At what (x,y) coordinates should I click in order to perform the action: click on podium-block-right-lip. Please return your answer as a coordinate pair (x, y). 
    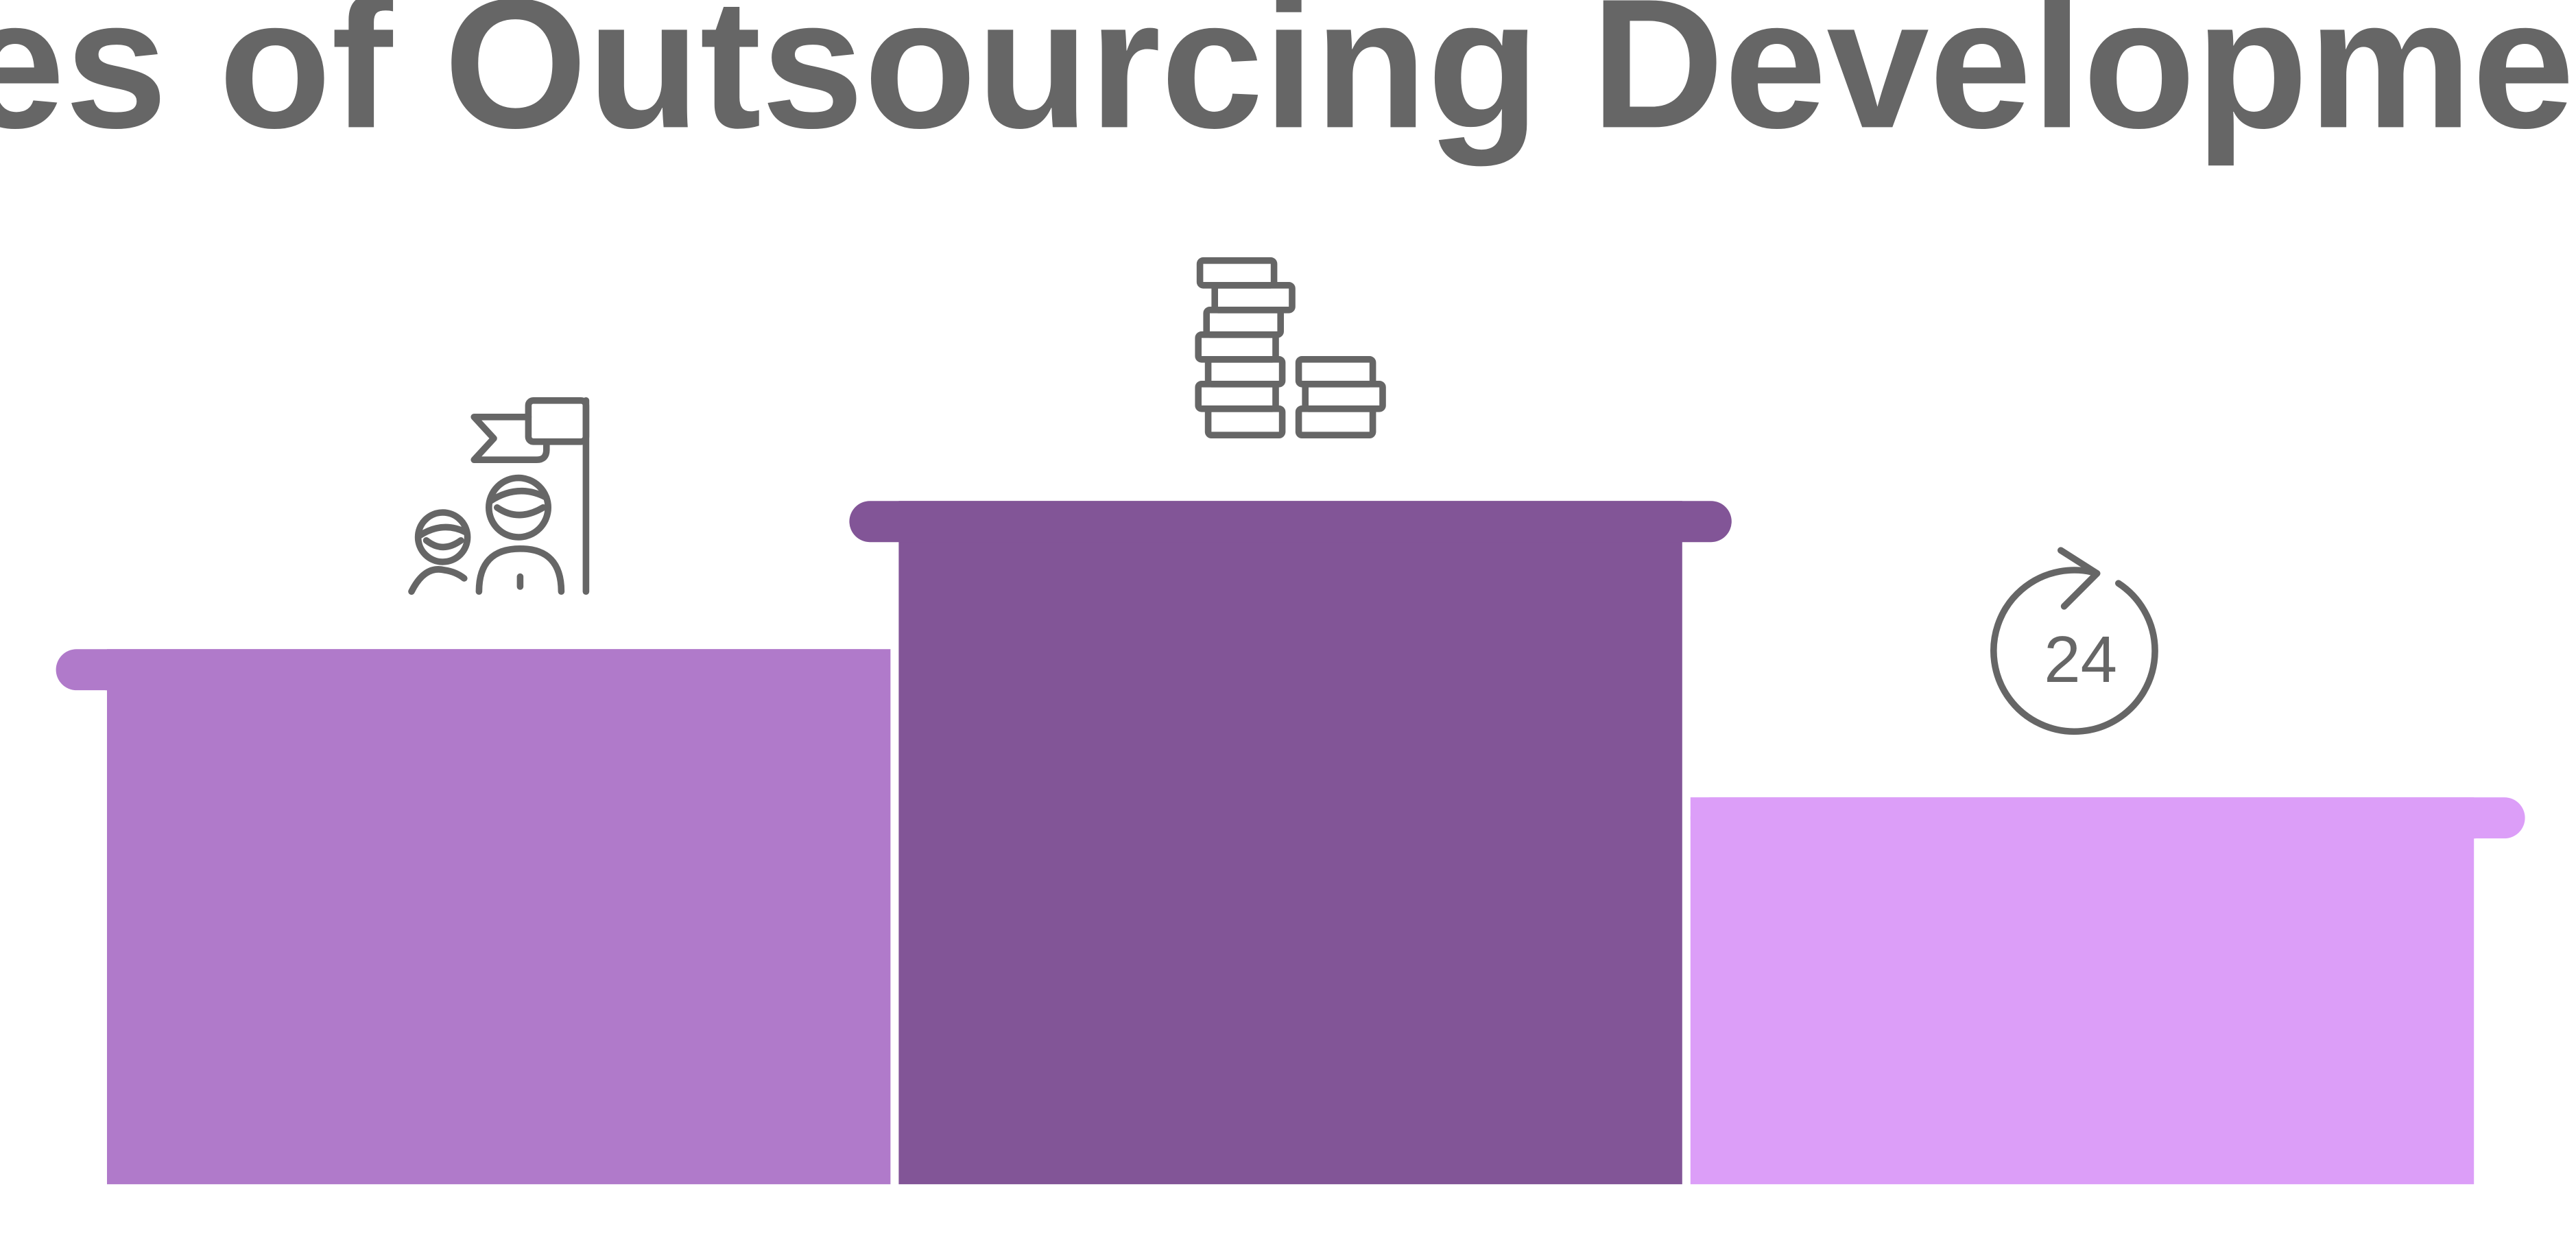
    Looking at the image, I should click on (2107, 818).